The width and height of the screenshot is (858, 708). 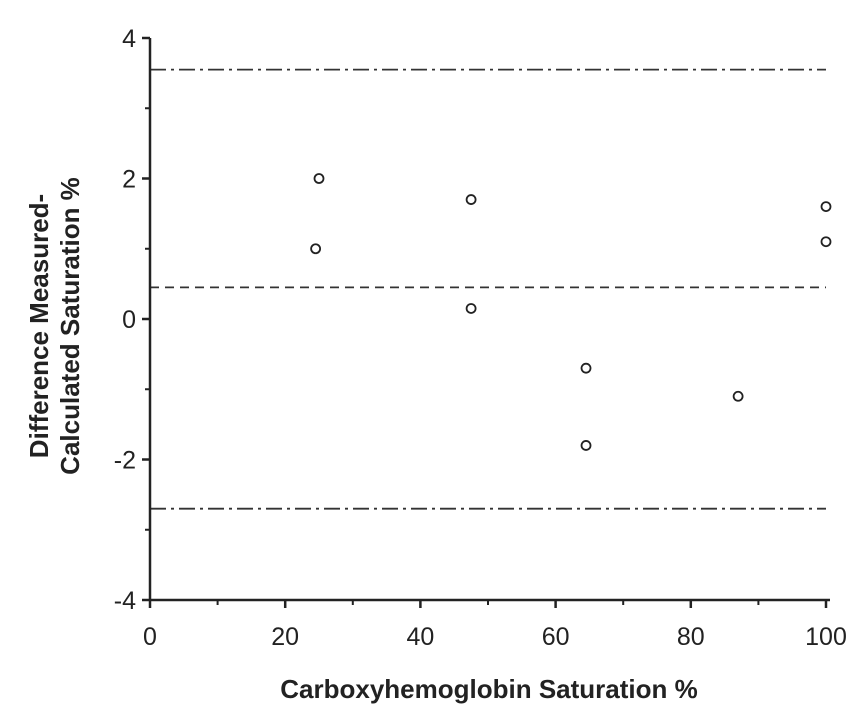 I want to click on x-tick-label: 40, so click(x=420, y=637).